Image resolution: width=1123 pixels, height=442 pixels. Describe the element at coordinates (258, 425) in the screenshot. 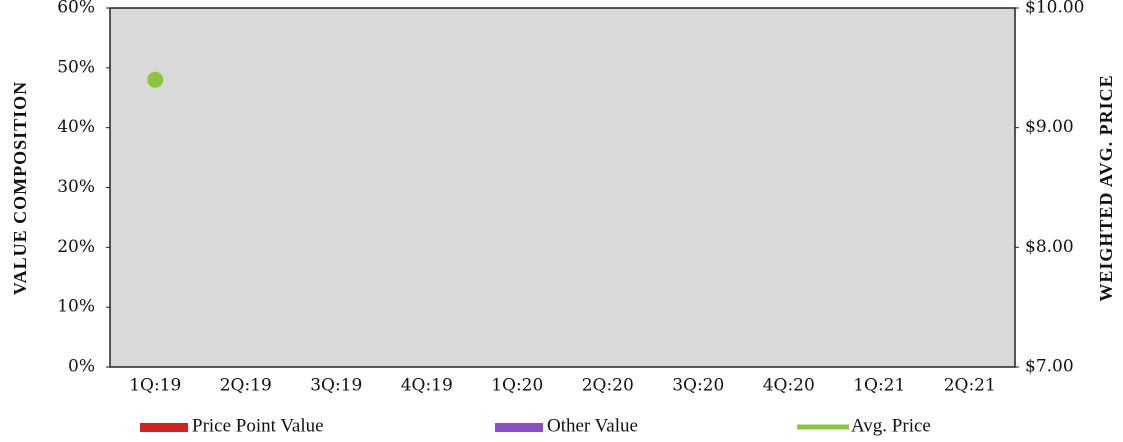

I see `legend-label: Price Point Value` at that location.